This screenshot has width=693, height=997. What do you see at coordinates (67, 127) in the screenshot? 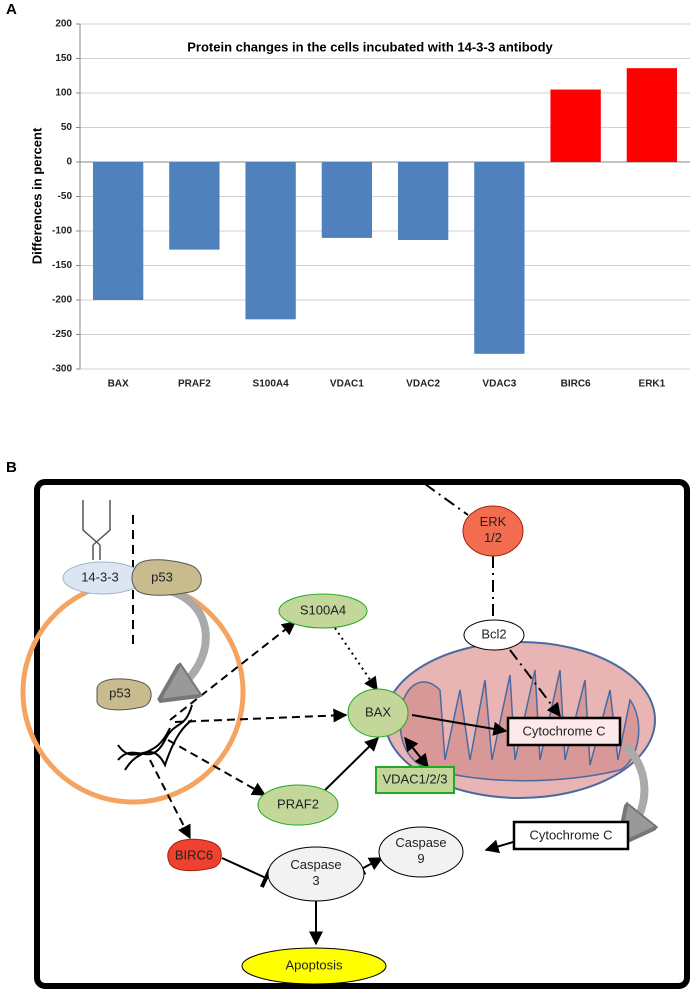
I see `y-tick-label: 50` at bounding box center [67, 127].